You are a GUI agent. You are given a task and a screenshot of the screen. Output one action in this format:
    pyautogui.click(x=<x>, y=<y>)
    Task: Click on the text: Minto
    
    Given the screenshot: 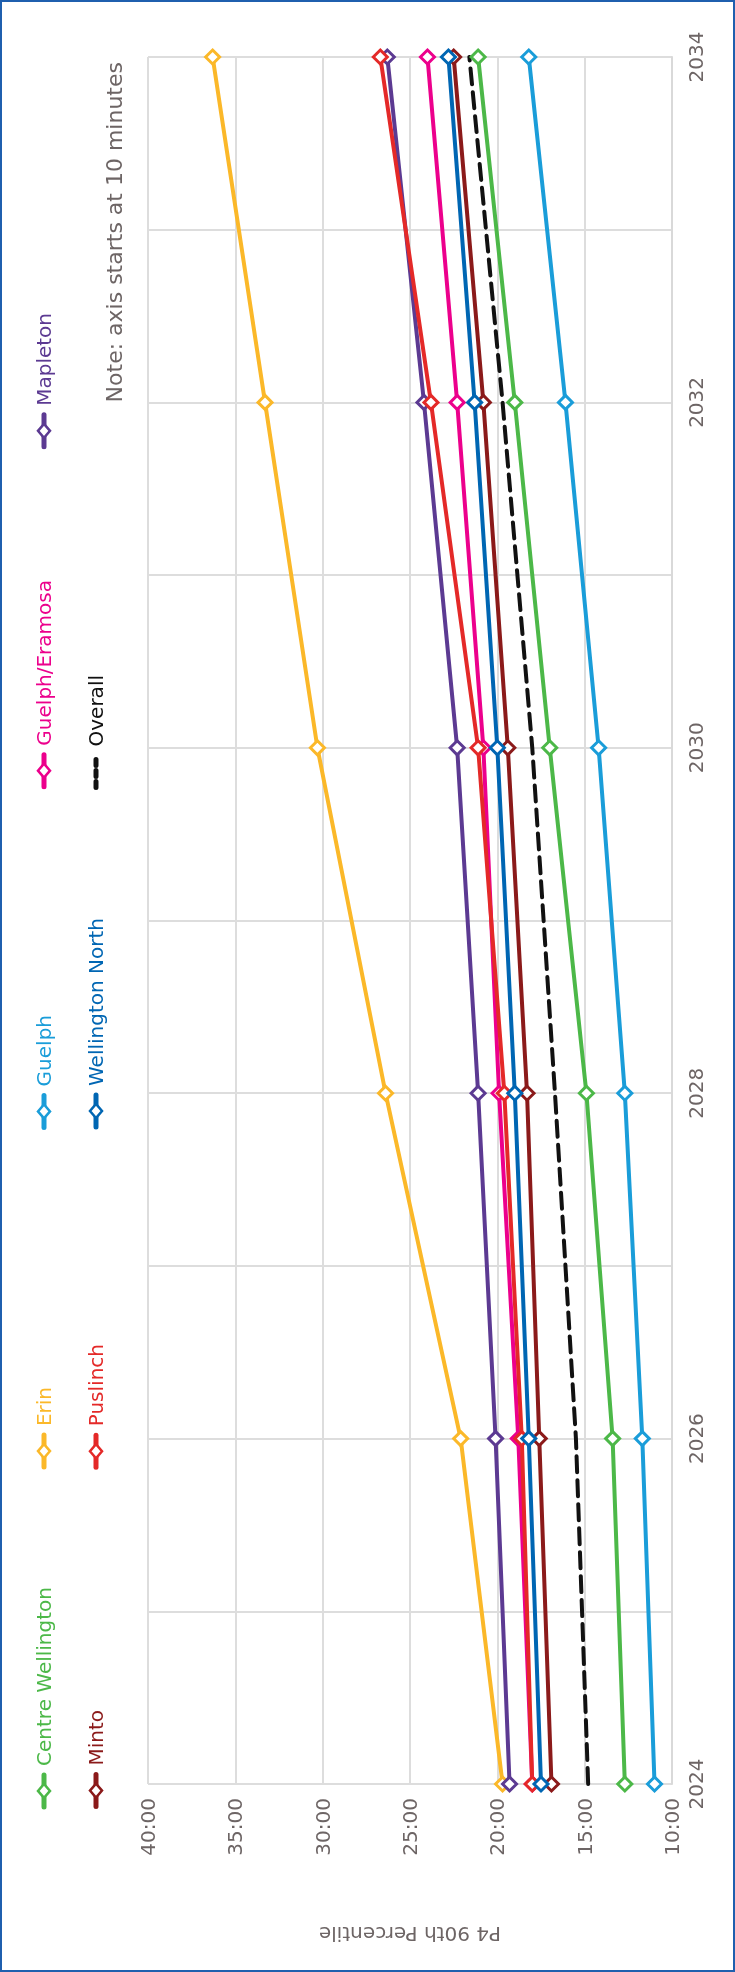 What is the action you would take?
    pyautogui.click(x=96, y=1738)
    